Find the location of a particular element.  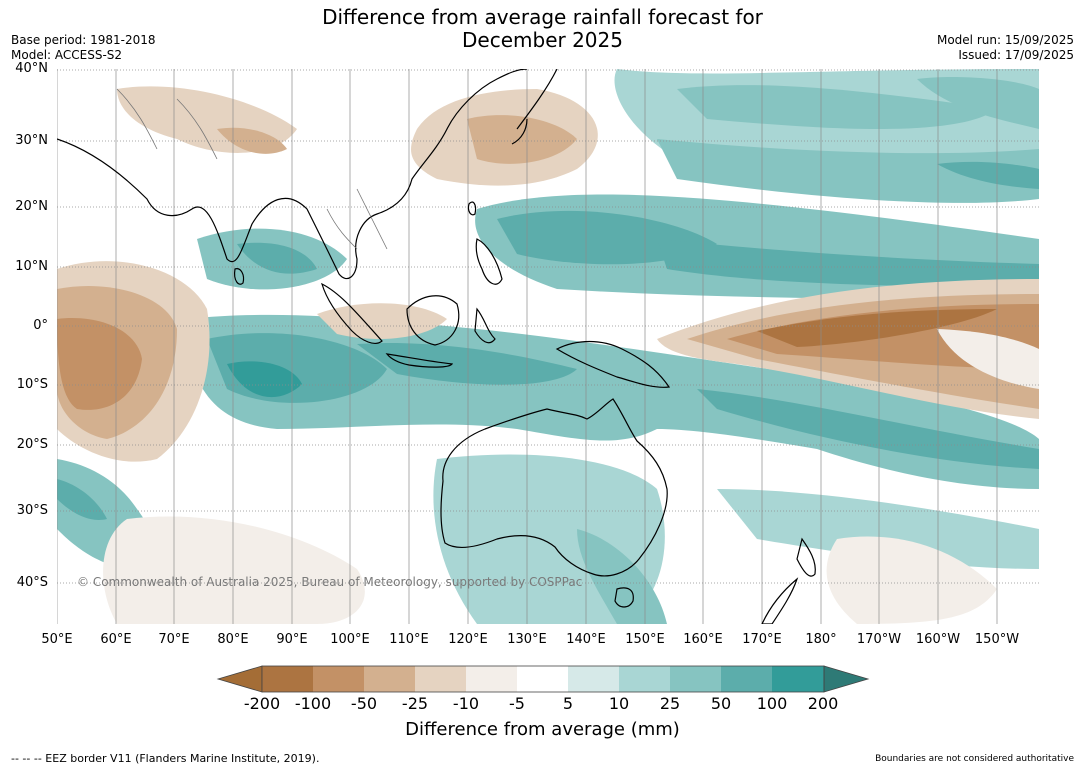

colorbar-tick-label: 5 is located at coordinates (568, 703).